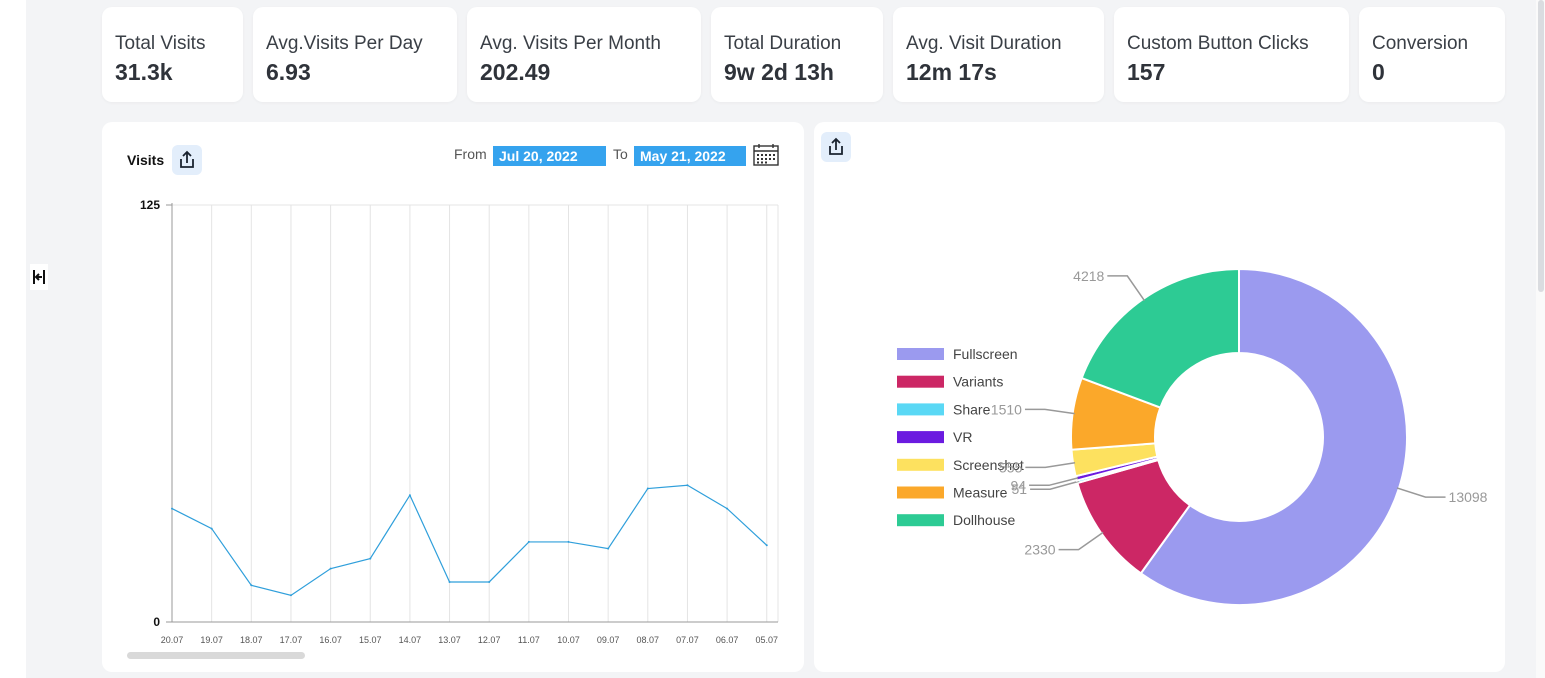 This screenshot has width=1545, height=678. What do you see at coordinates (211, 640) in the screenshot?
I see `x-tick-label: 19.07` at bounding box center [211, 640].